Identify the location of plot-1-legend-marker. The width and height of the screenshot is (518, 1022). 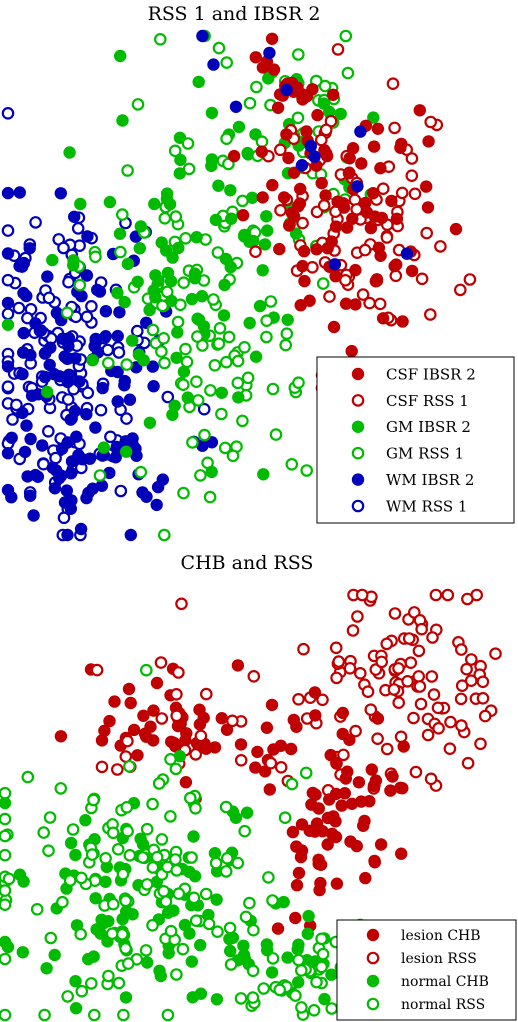
(358, 506).